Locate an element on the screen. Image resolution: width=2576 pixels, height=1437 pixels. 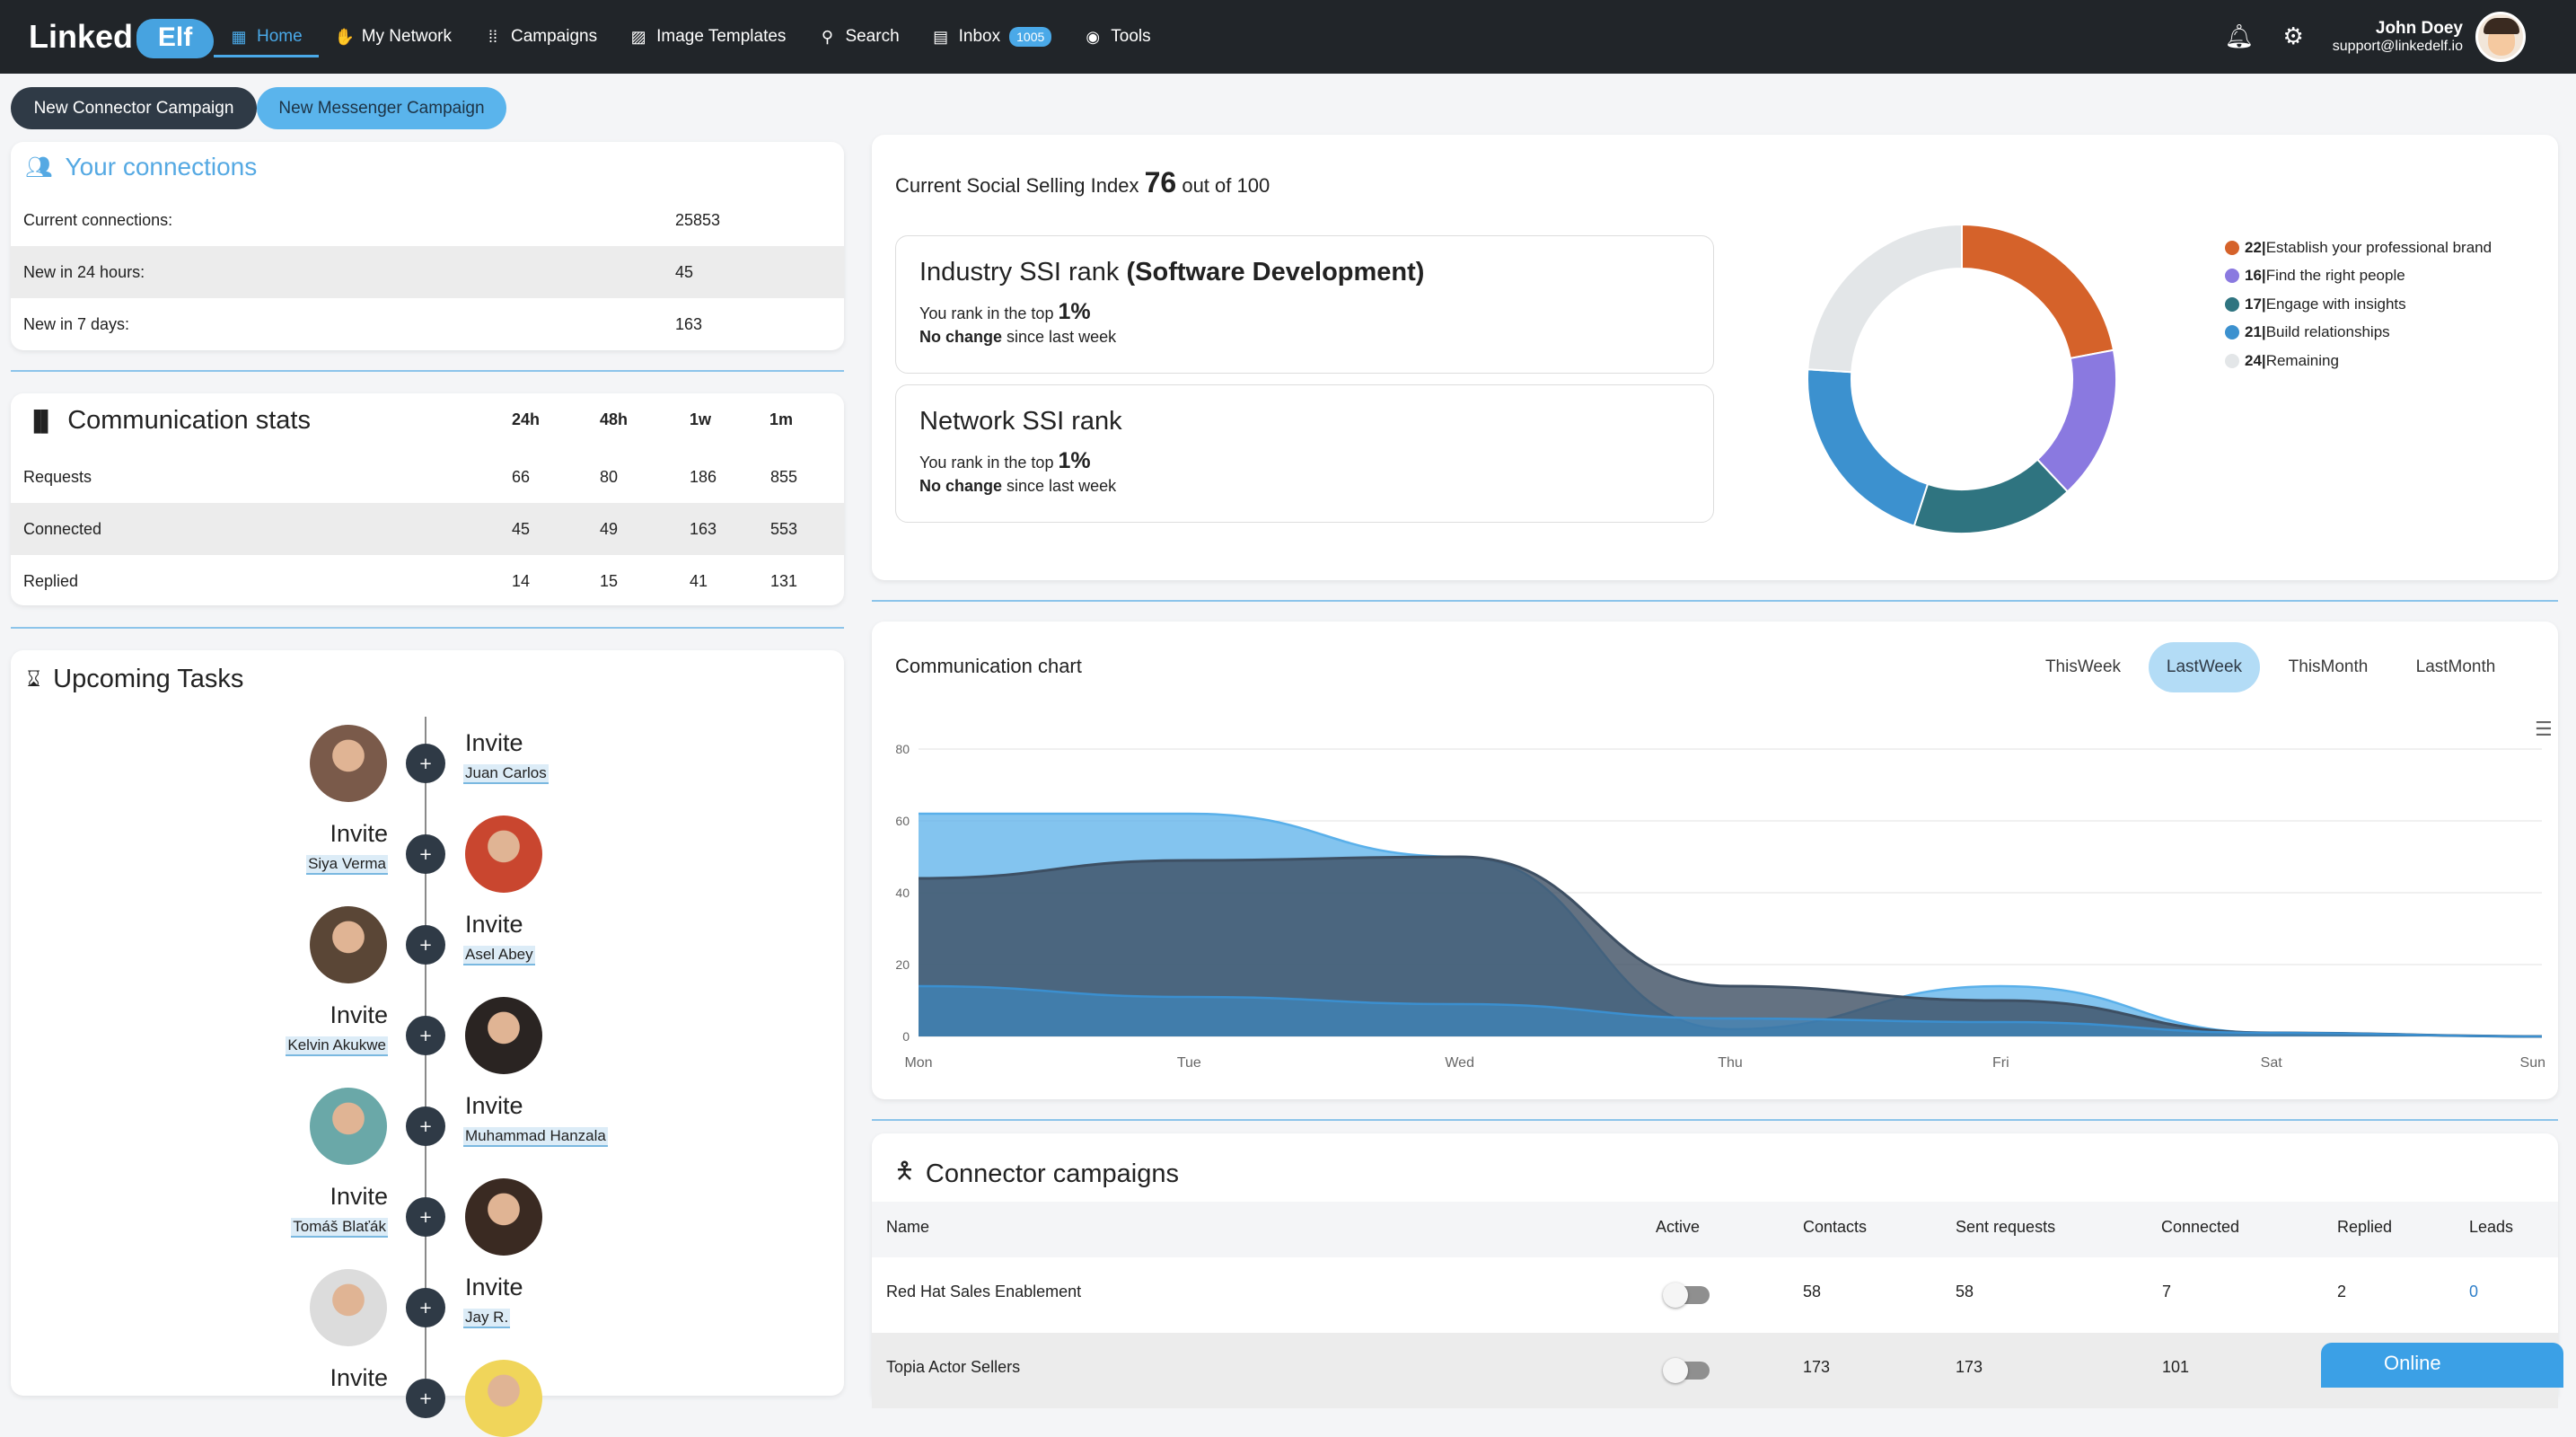
col-header: Active is located at coordinates (1678, 1227).